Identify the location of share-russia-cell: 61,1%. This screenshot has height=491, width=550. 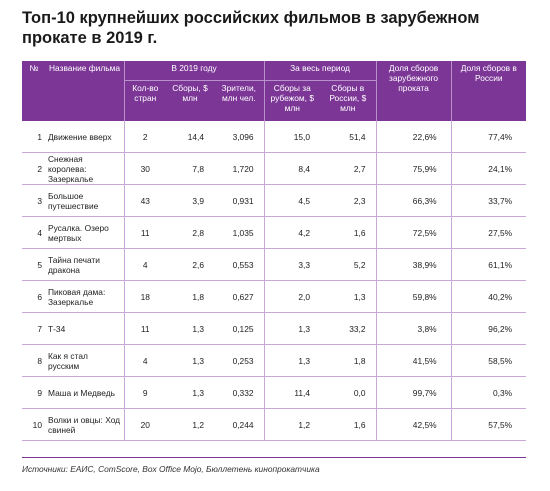
(489, 264).